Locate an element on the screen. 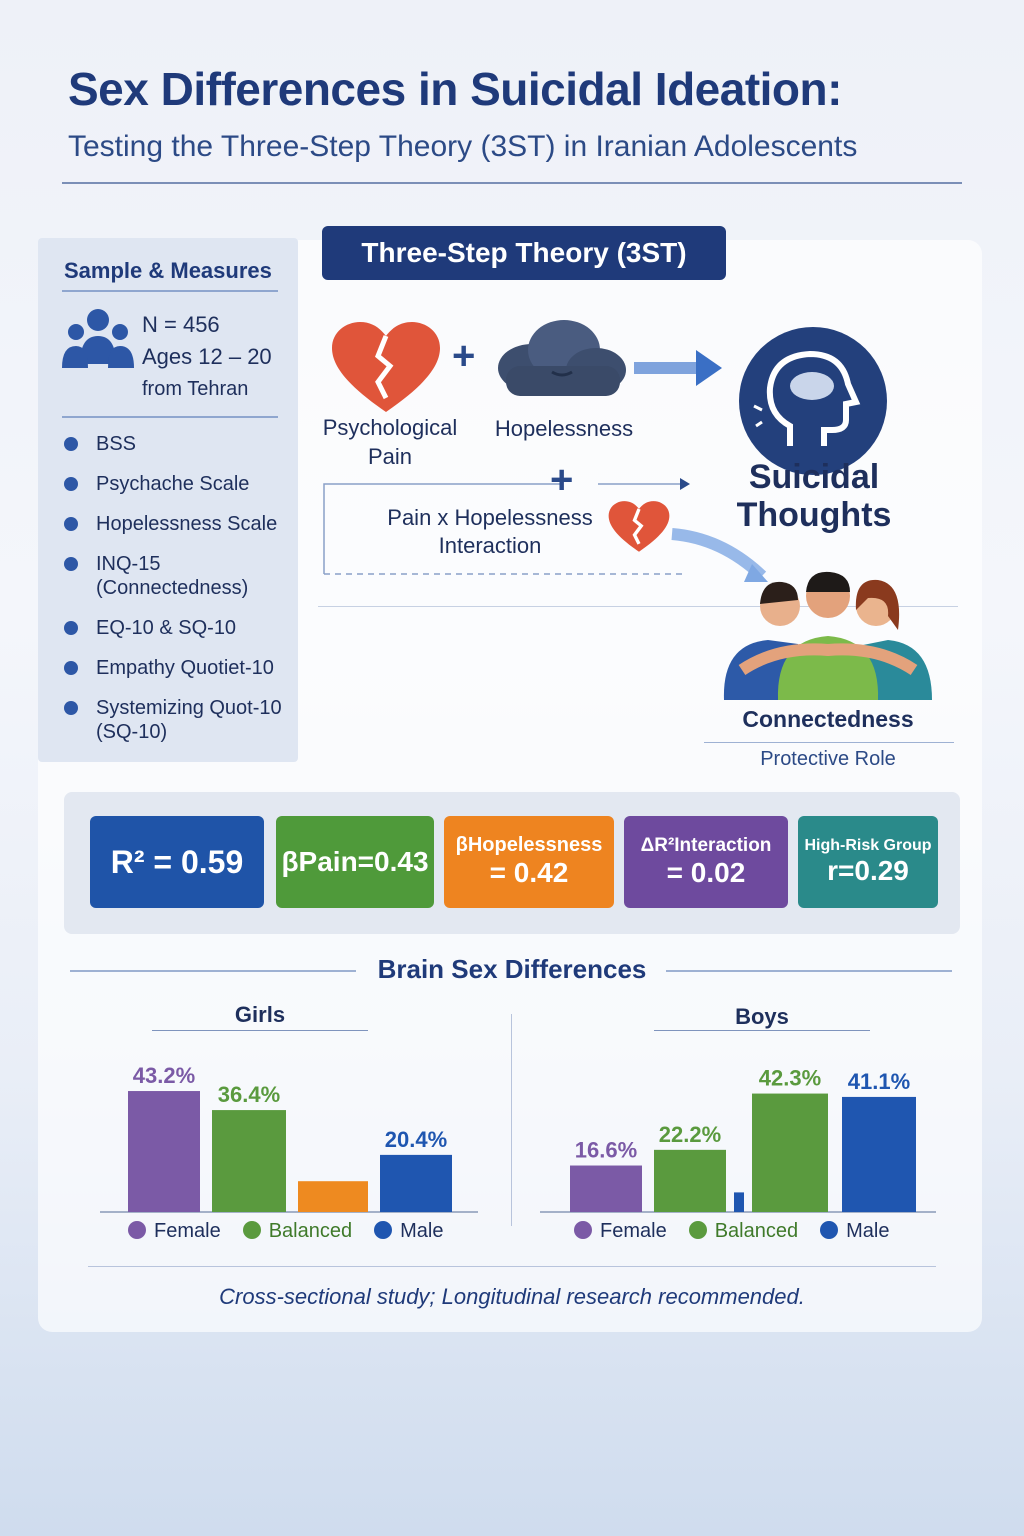 The height and width of the screenshot is (1536, 1024). diagram-divider is located at coordinates (638, 606).